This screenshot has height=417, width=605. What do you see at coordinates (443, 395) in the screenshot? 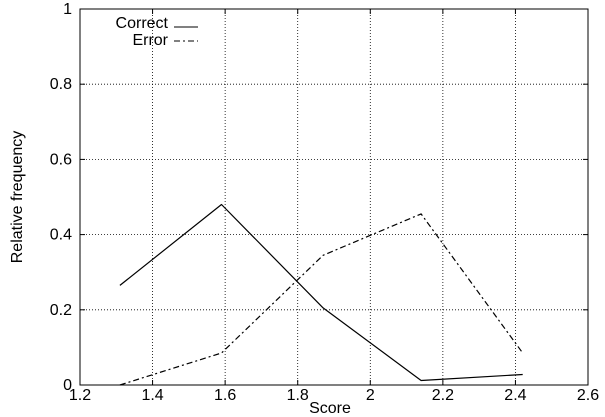
I see `x-tick-label: 2.2` at bounding box center [443, 395].